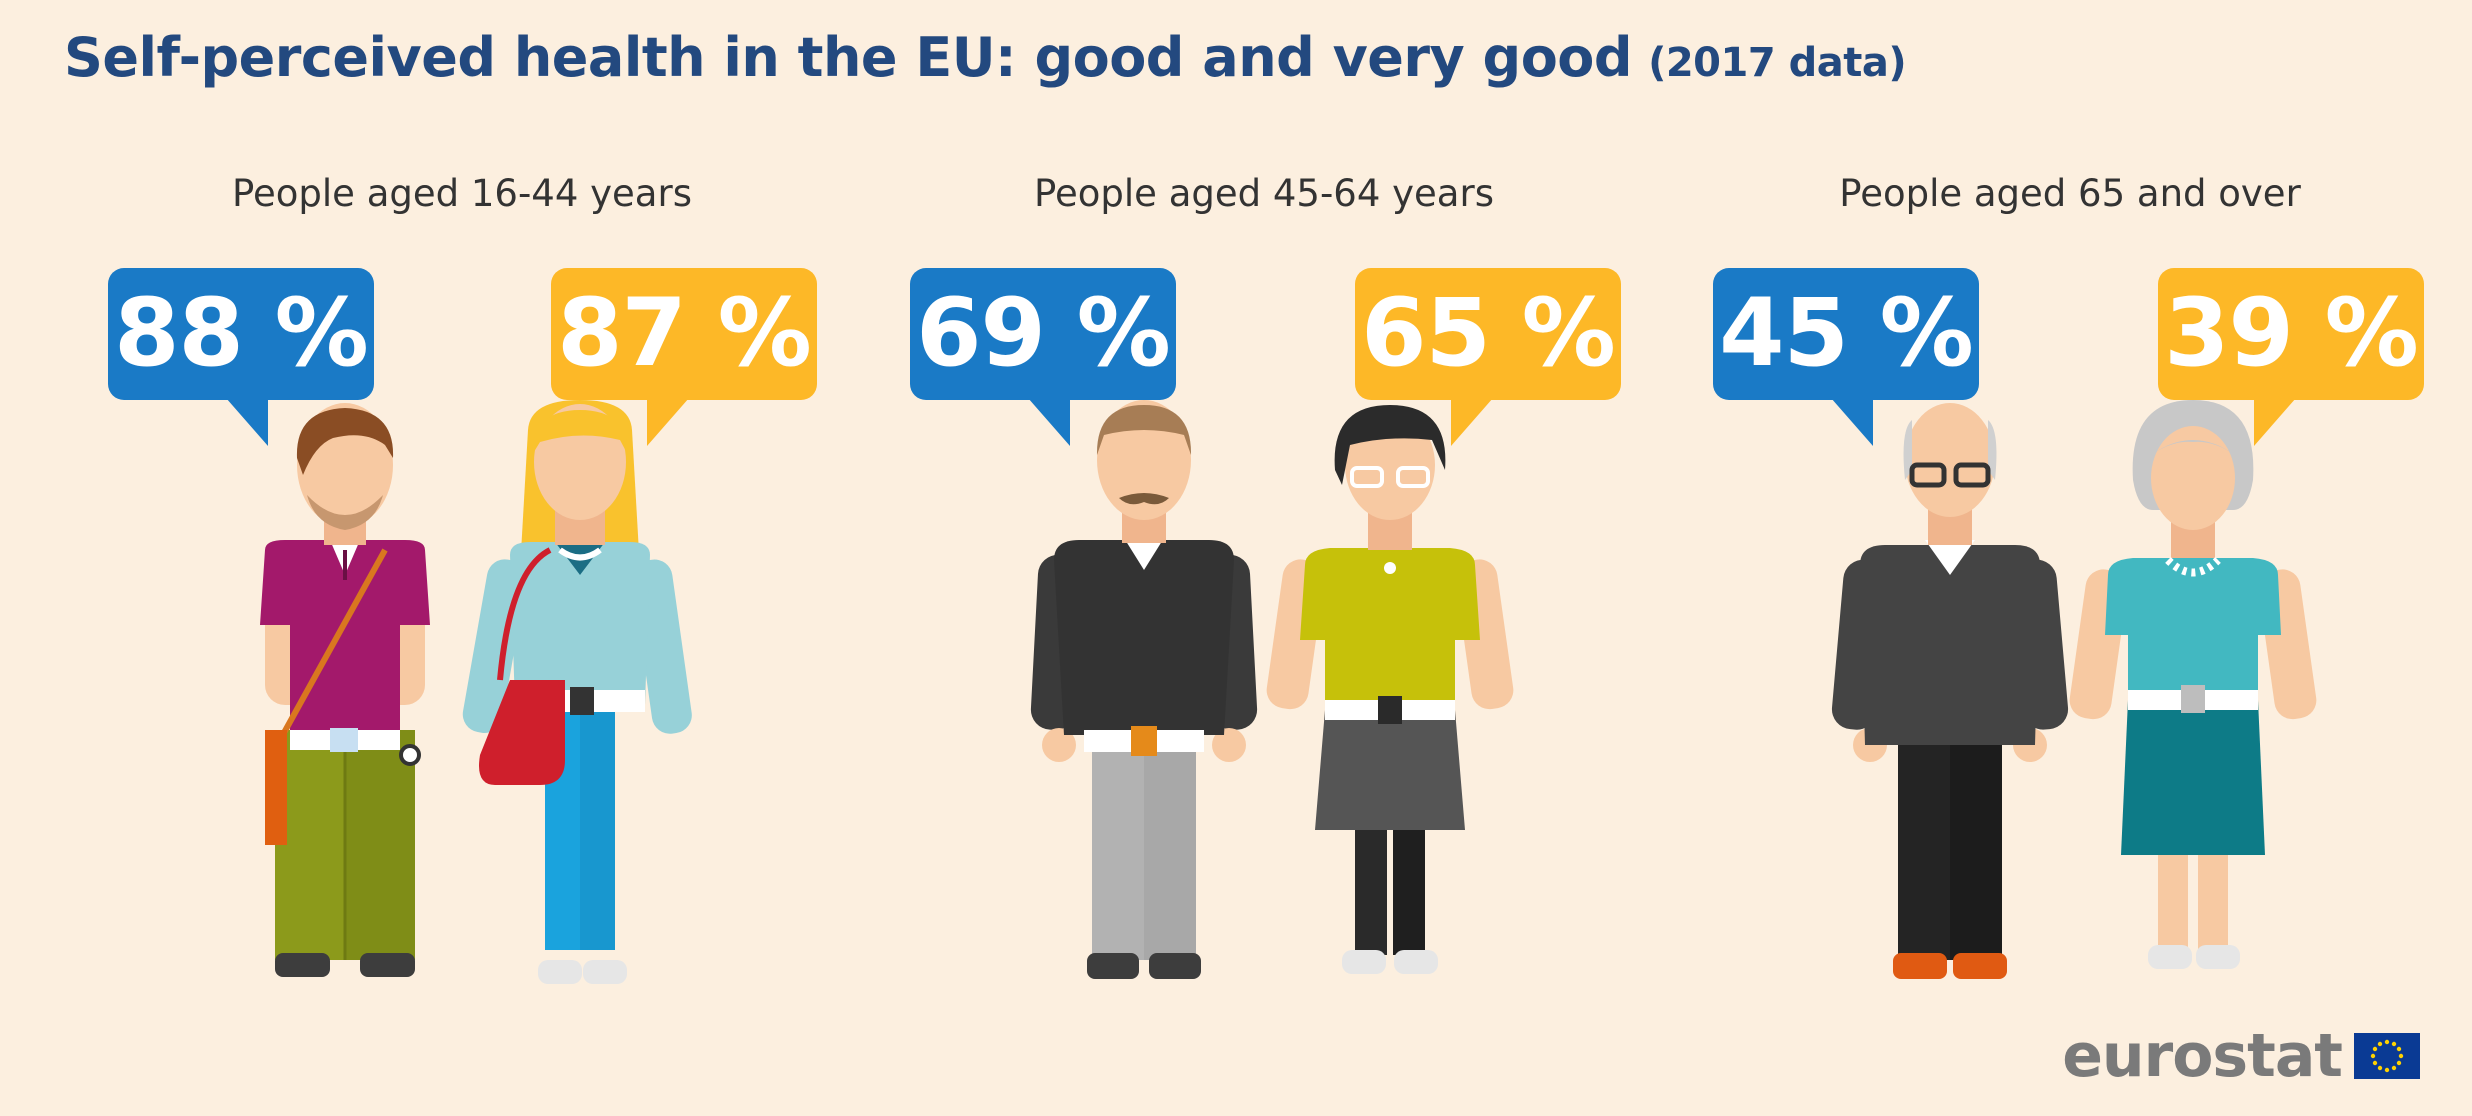 The height and width of the screenshot is (1116, 2472). What do you see at coordinates (580, 695) in the screenshot?
I see `young-woman-figure` at bounding box center [580, 695].